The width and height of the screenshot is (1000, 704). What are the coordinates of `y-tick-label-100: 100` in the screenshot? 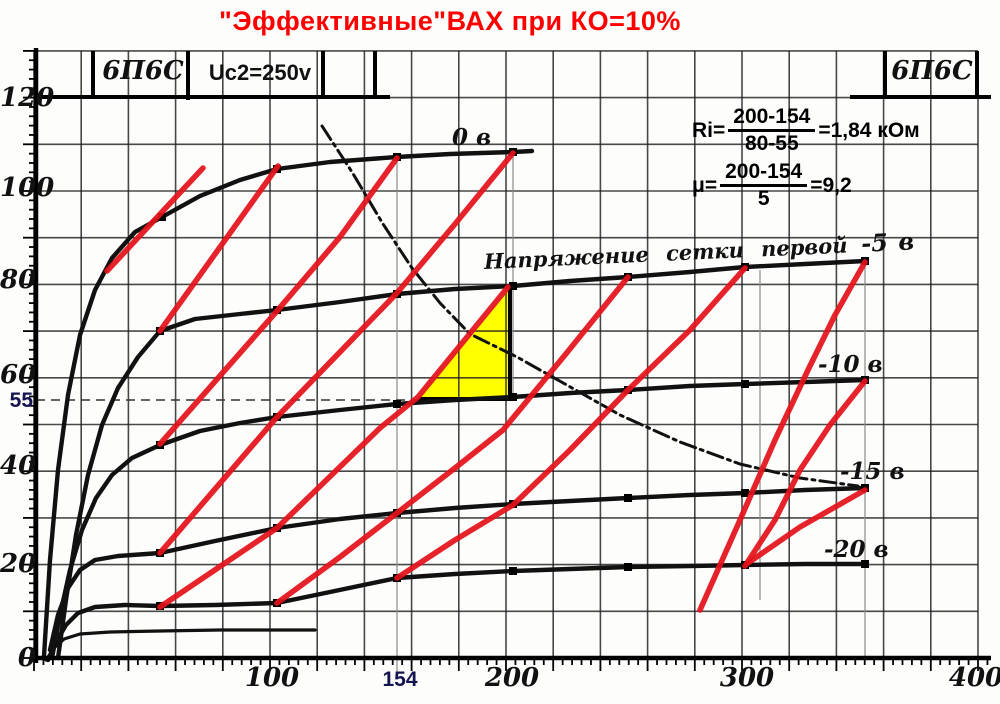 It's located at (27, 188).